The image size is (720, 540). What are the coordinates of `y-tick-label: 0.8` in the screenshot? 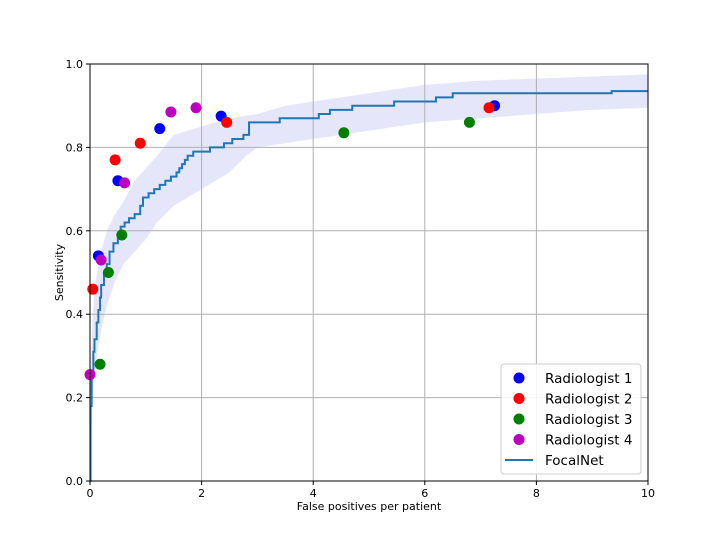 It's located at (75, 147).